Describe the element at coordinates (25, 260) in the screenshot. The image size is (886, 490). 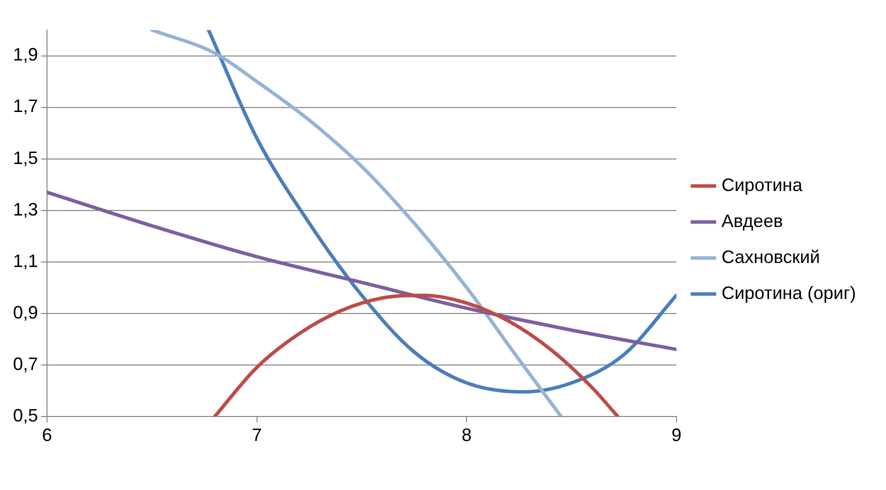
I see `y-tick-label: 1,1` at that location.